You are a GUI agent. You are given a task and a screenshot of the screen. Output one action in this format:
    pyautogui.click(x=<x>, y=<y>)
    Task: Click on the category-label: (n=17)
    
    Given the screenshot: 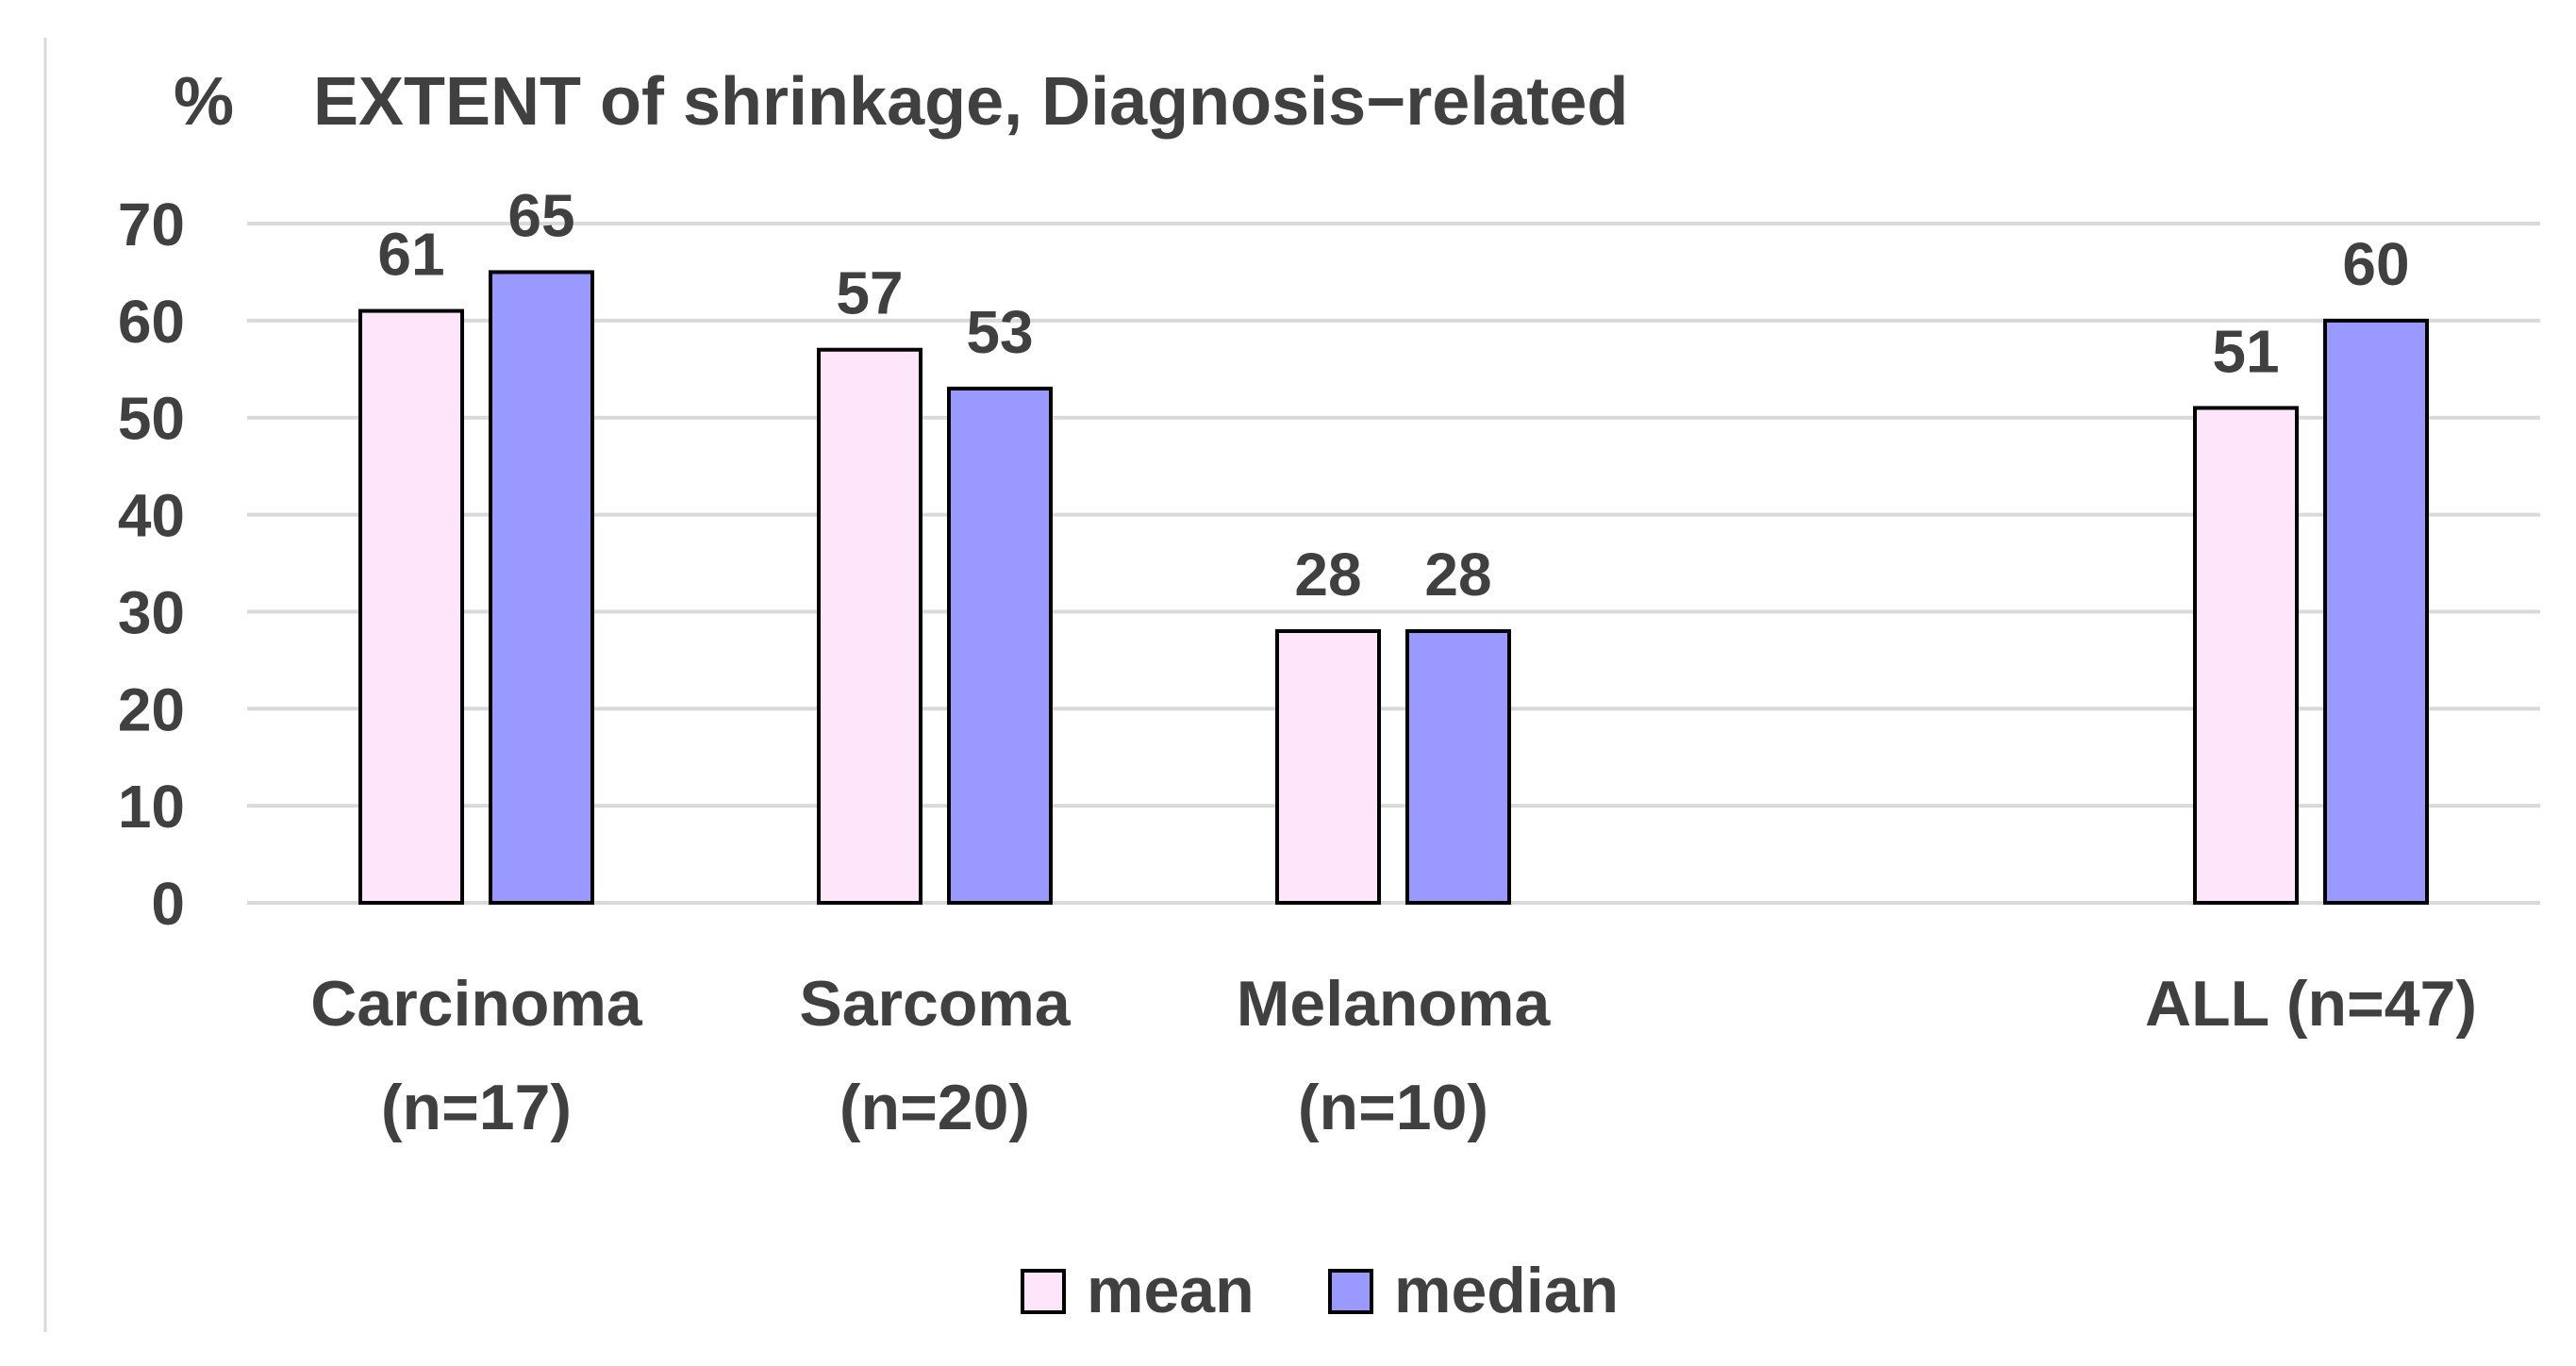 What is the action you would take?
    pyautogui.click(x=476, y=1107)
    